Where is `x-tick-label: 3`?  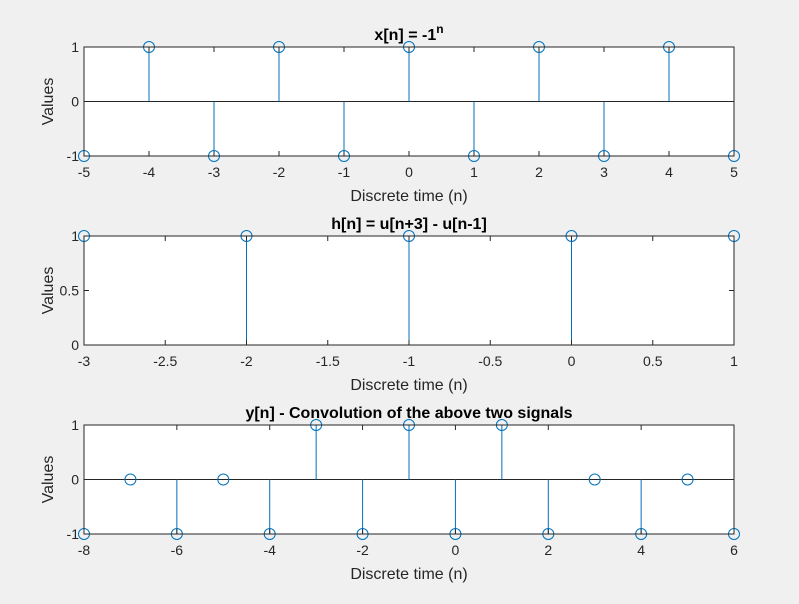
x-tick-label: 3 is located at coordinates (604, 172).